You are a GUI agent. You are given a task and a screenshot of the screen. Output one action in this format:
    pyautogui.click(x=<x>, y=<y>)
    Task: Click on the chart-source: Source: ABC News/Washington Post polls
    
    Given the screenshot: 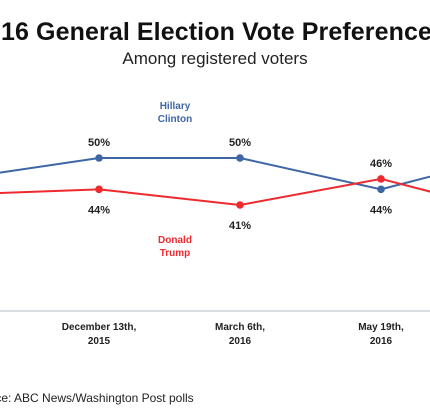 What is the action you would take?
    pyautogui.click(x=97, y=398)
    